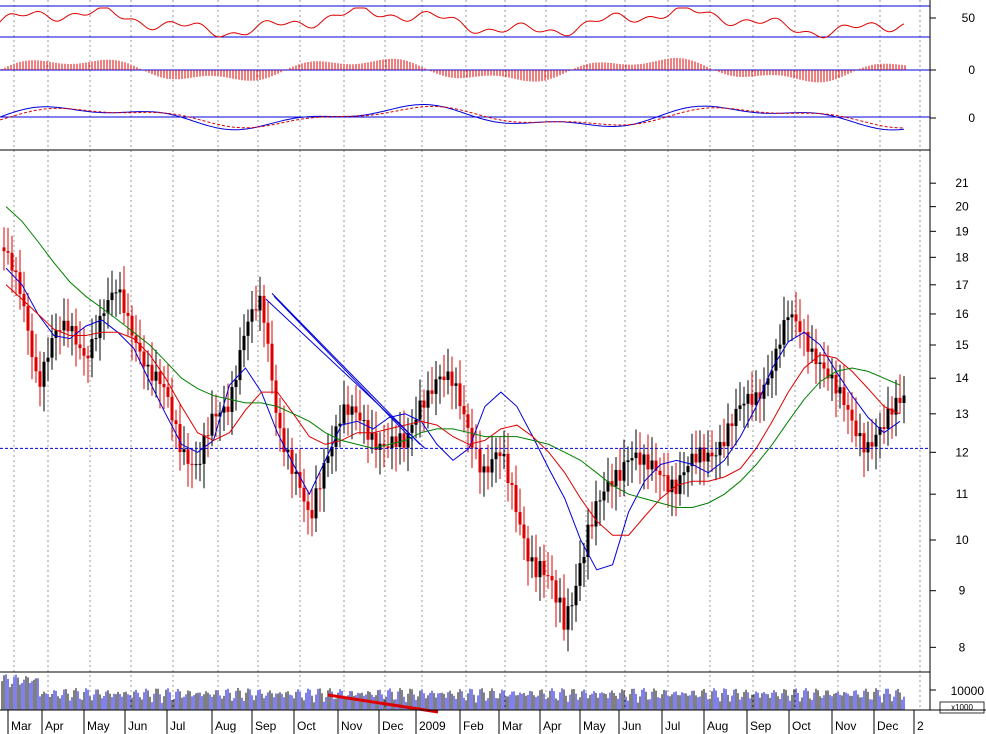 The width and height of the screenshot is (986, 734). I want to click on volume-trendline, so click(383, 703).